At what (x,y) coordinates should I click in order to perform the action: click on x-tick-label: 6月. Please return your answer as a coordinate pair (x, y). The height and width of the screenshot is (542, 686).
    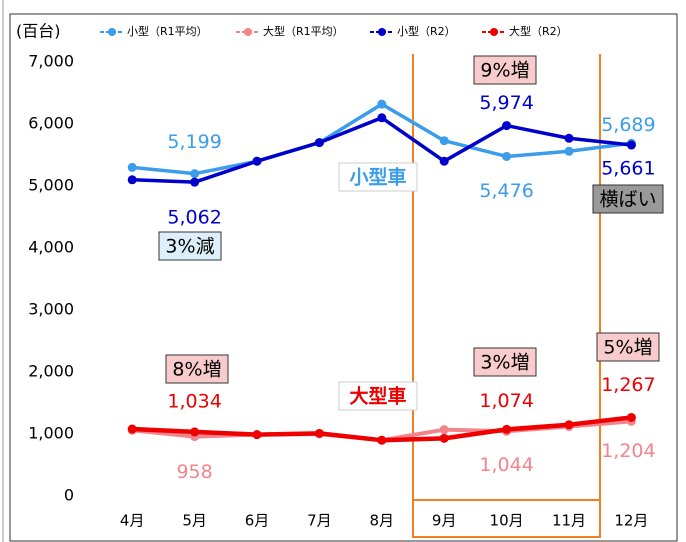
    Looking at the image, I should click on (257, 521).